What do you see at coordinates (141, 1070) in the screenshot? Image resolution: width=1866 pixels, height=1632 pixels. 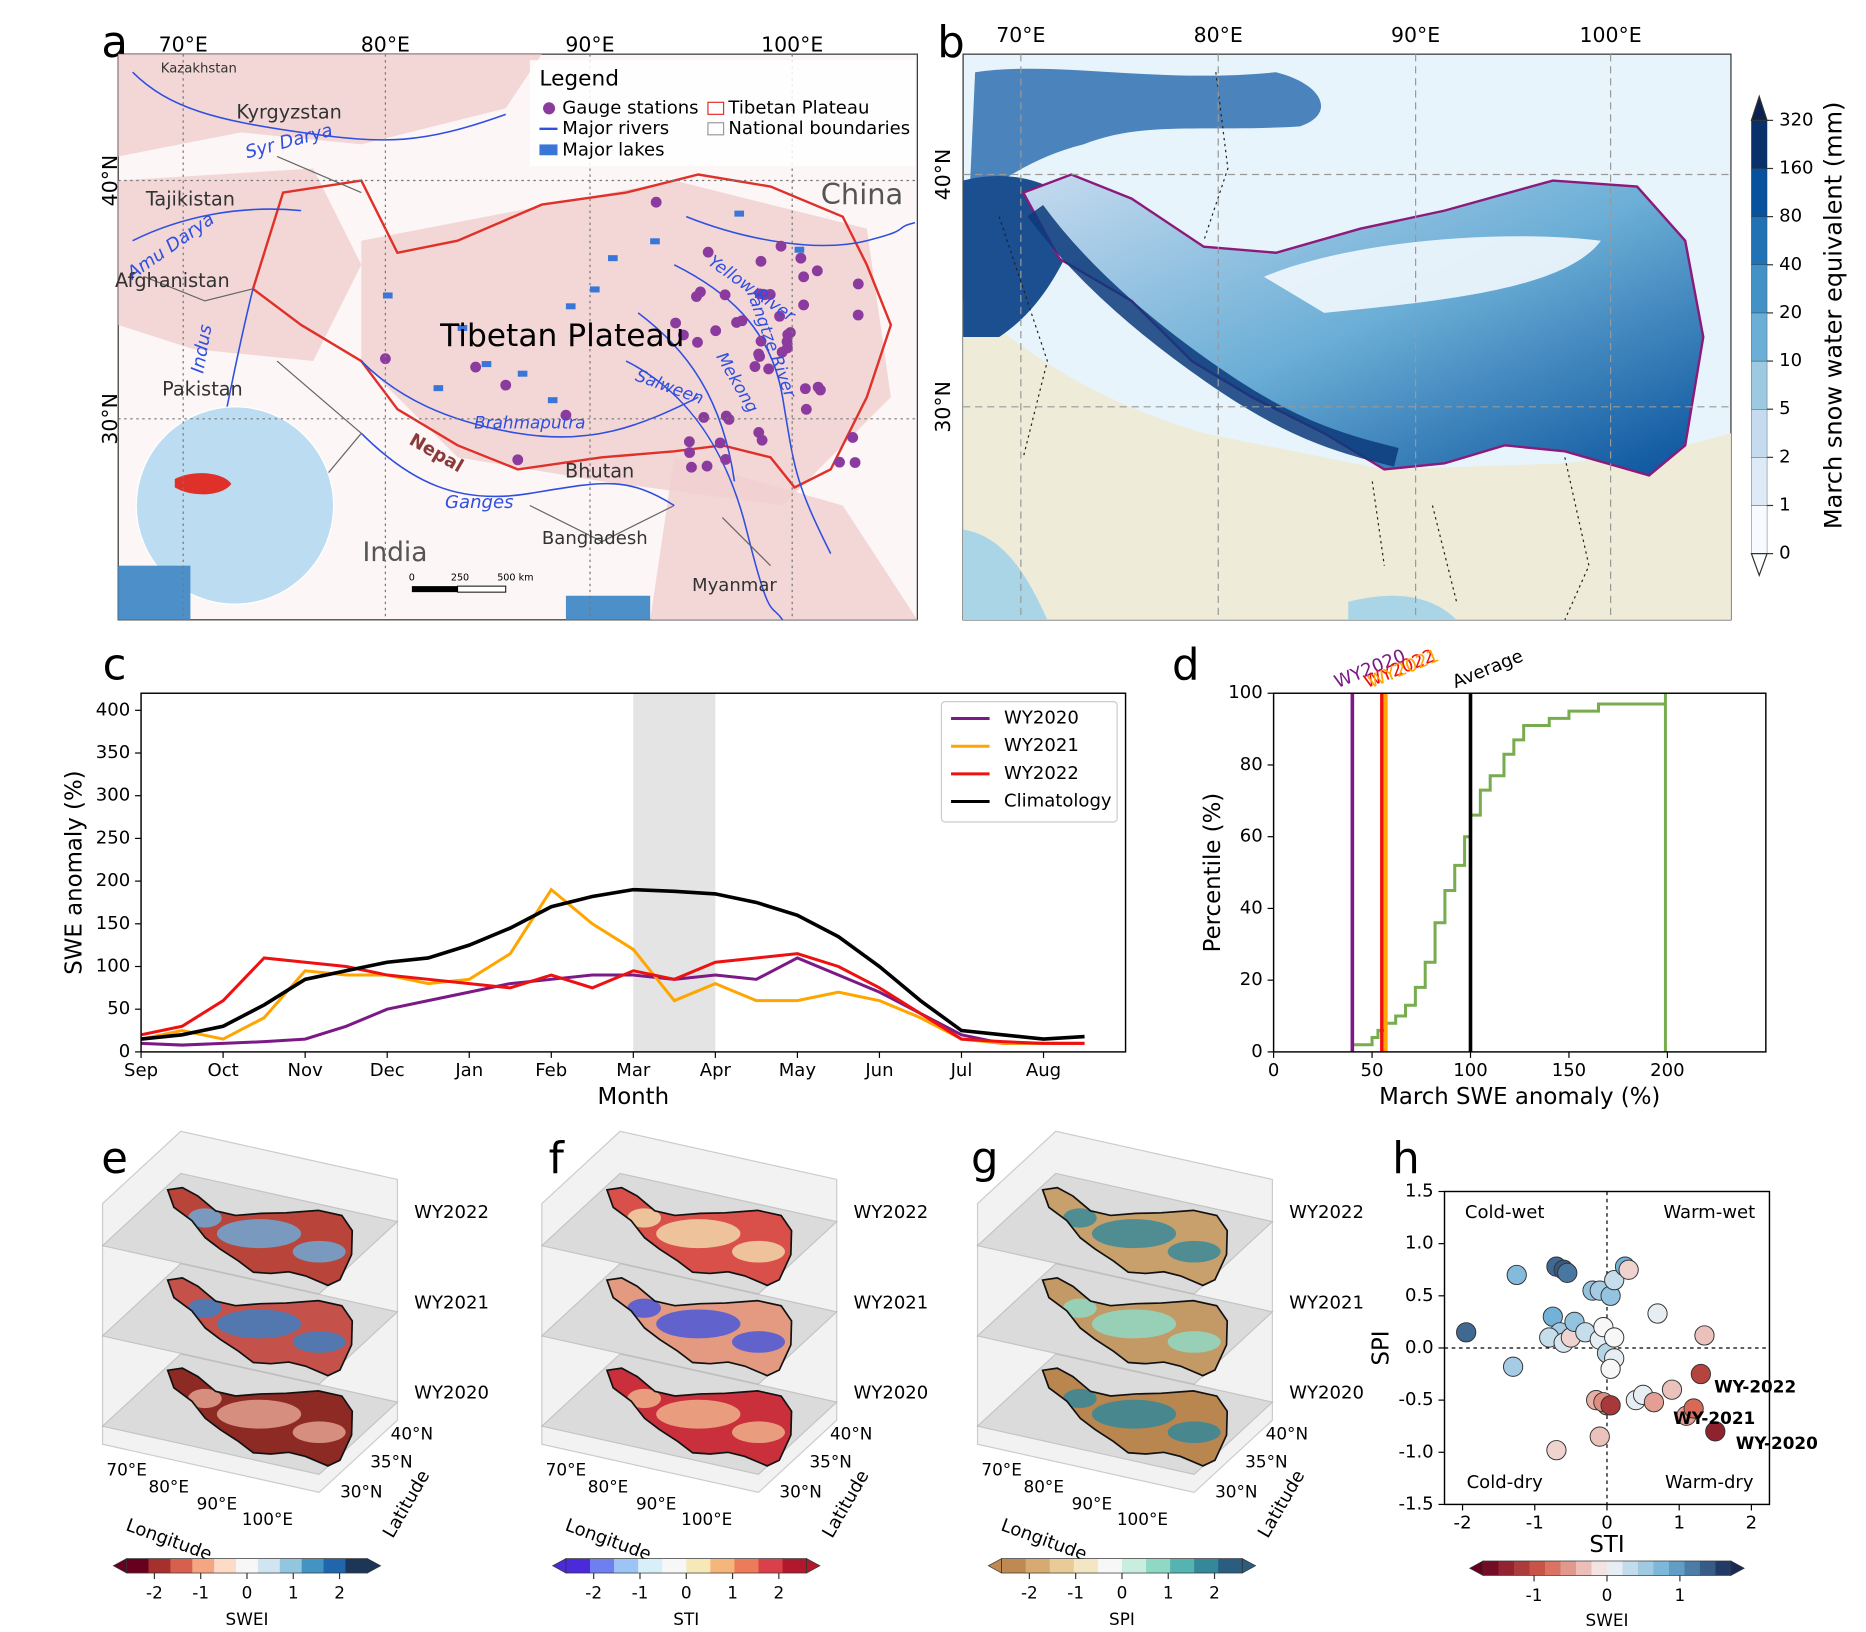 I see `x-tick-label: Sep` at bounding box center [141, 1070].